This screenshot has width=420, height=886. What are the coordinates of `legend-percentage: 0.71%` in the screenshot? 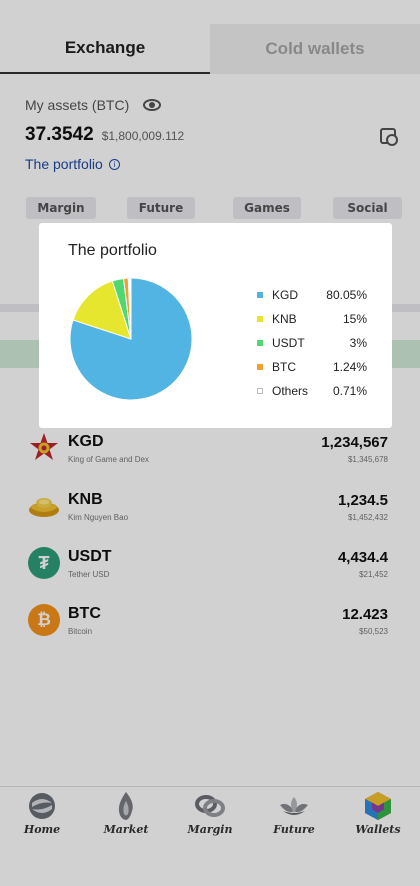 It's located at (349, 391).